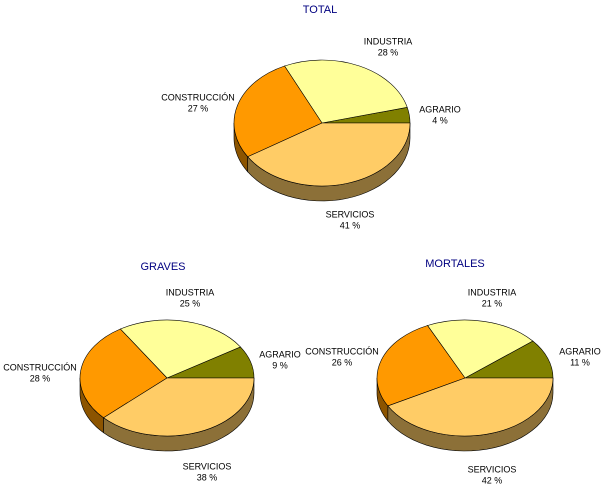  Describe the element at coordinates (342, 362) in the screenshot. I see `value-label: 26 %` at that location.